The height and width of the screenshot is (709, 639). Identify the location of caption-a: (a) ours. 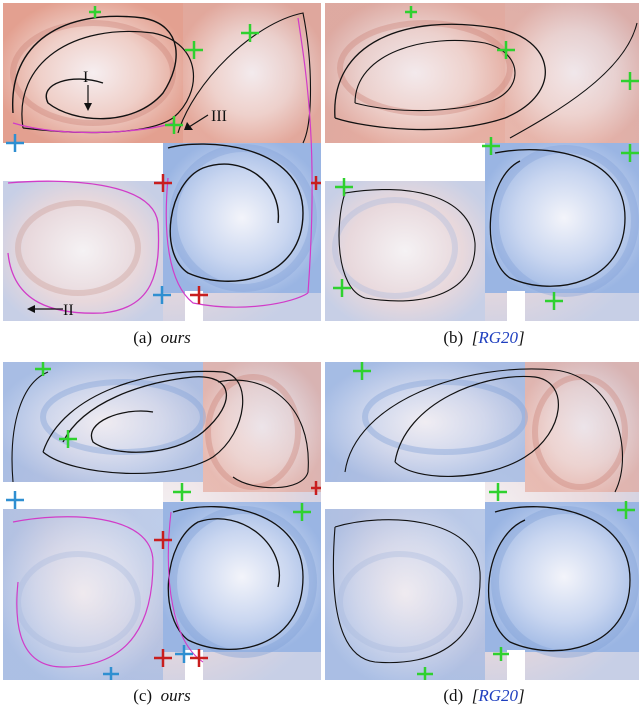
(162, 338).